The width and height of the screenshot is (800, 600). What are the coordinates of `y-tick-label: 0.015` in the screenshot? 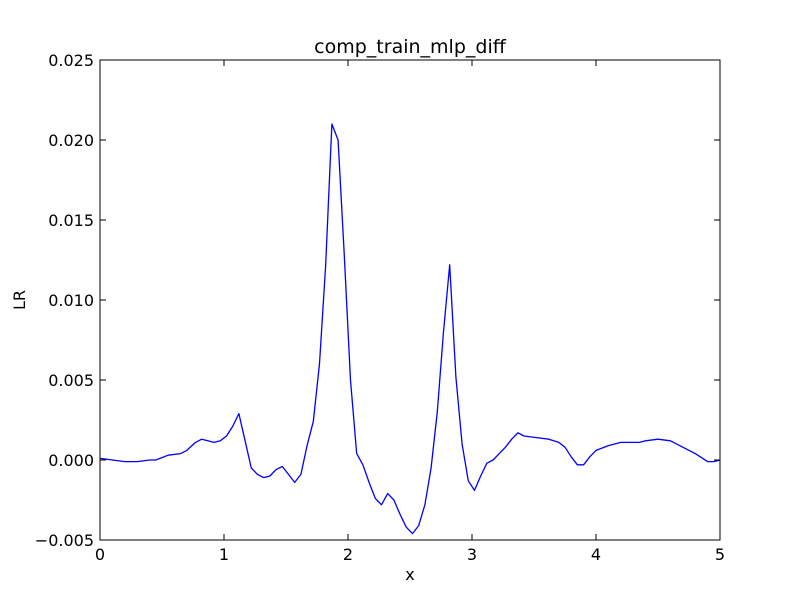 It's located at (71, 220).